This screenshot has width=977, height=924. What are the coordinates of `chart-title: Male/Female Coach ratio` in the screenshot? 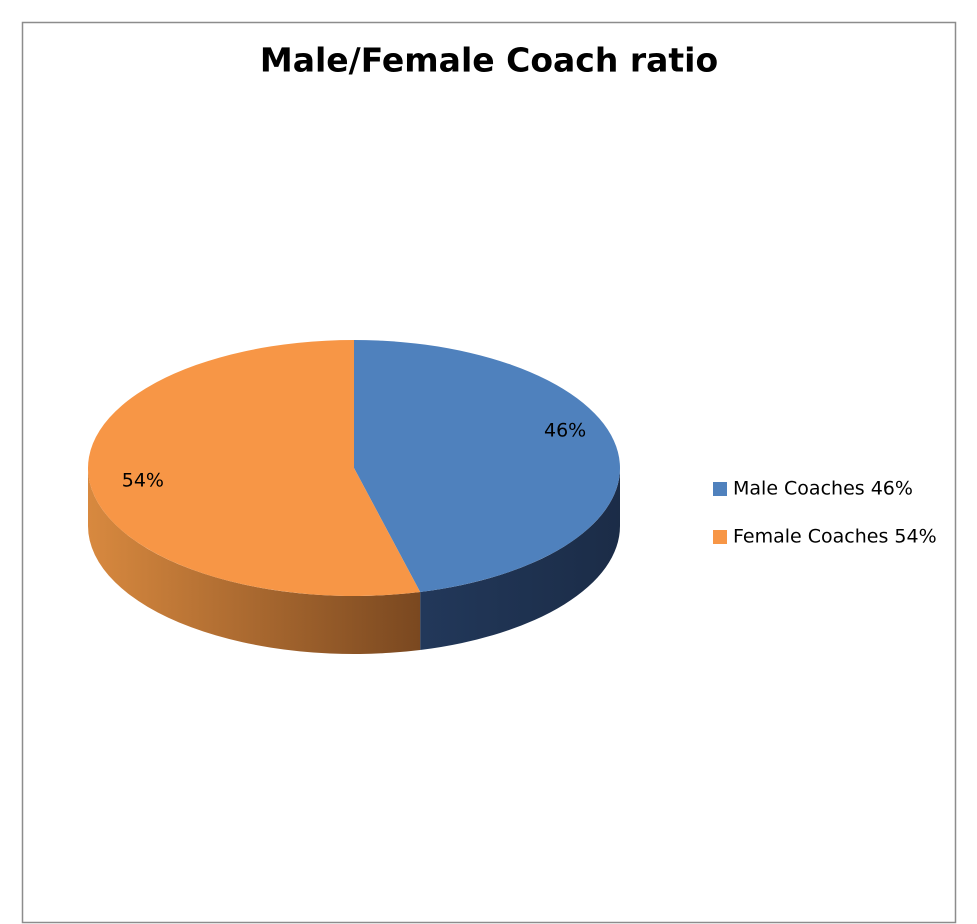 It's located at (489, 60).